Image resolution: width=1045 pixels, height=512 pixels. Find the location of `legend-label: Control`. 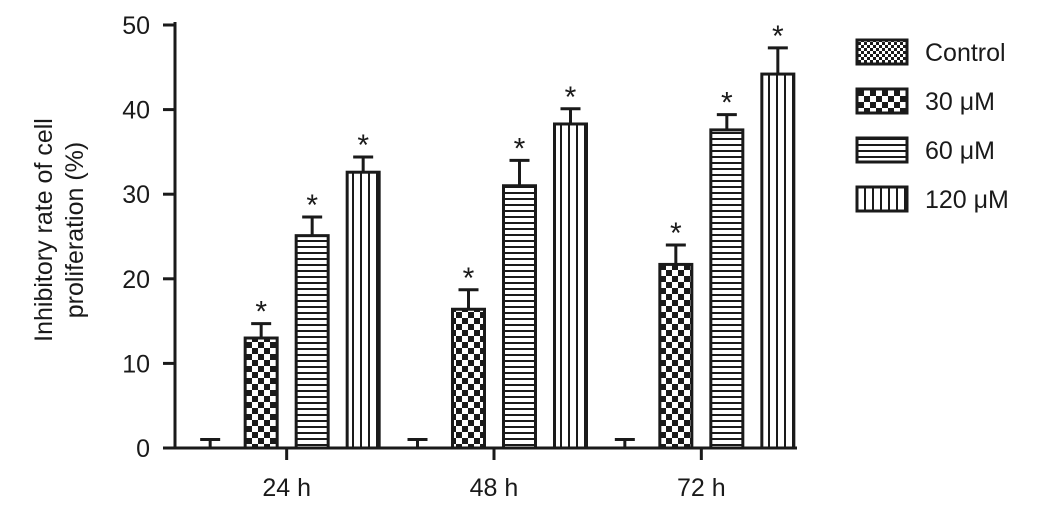

legend-label: Control is located at coordinates (965, 53).